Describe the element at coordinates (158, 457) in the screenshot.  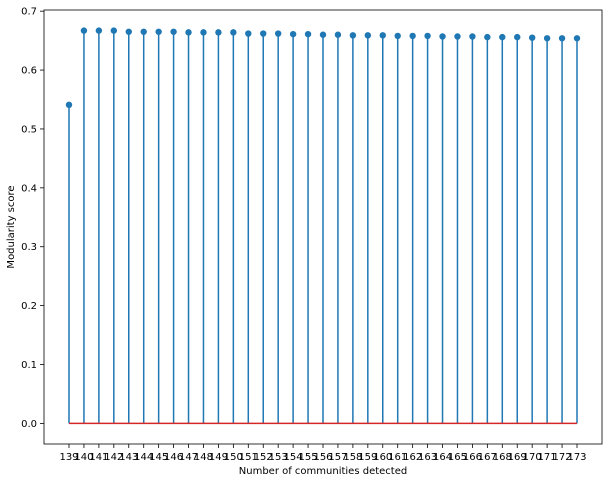
I see `x-tick-label: 145` at that location.